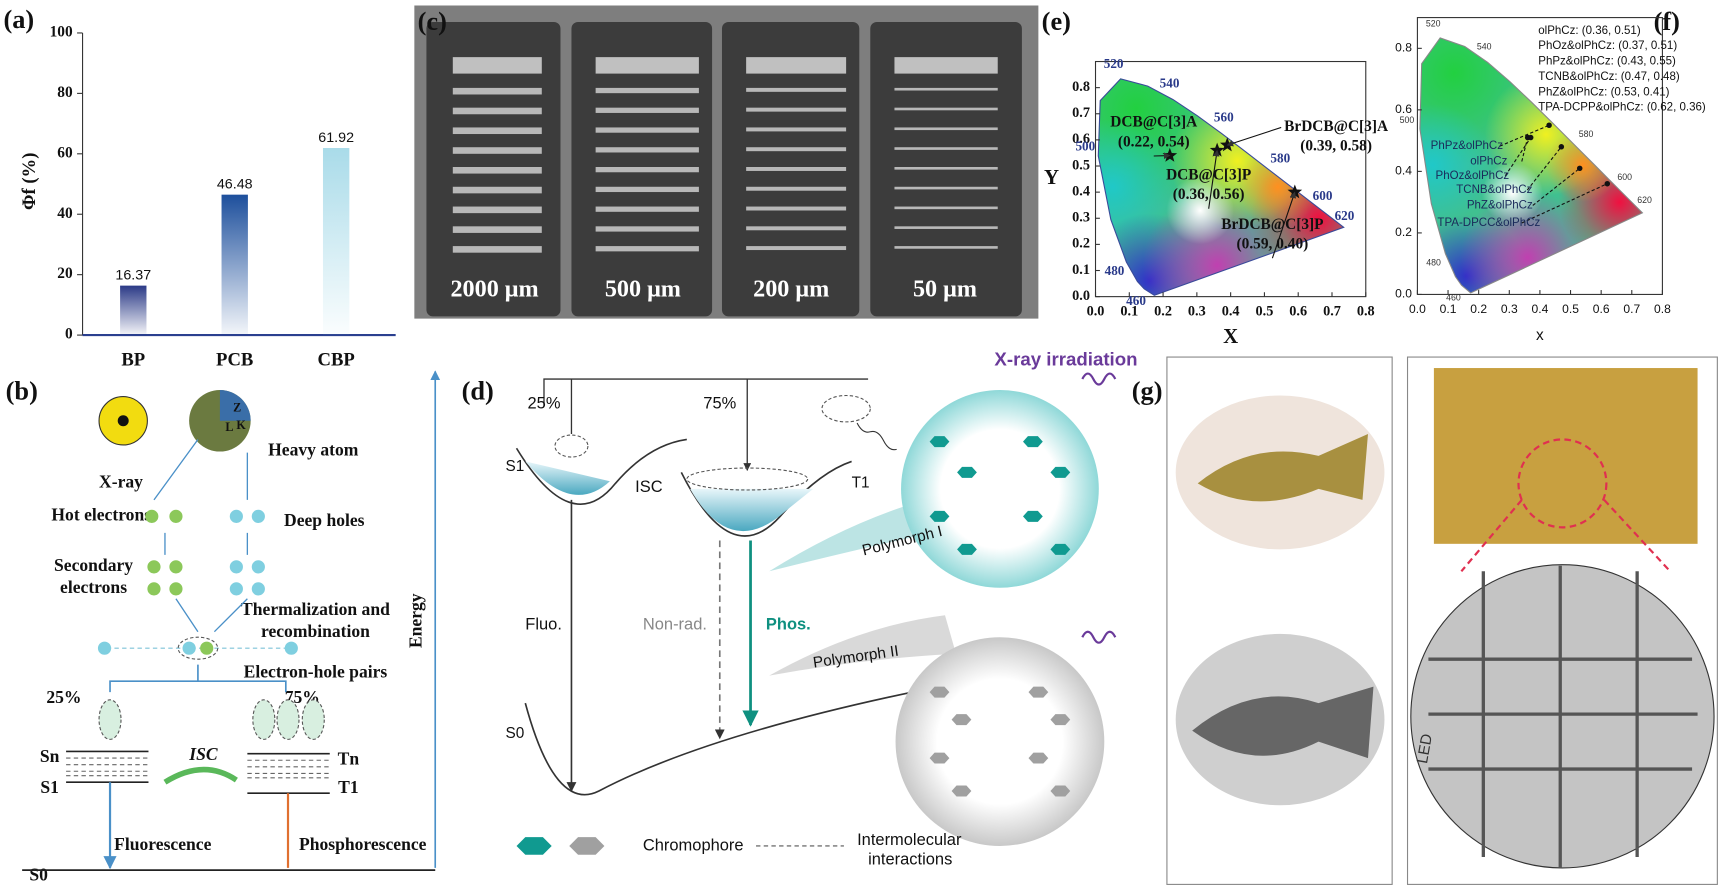  What do you see at coordinates (910, 860) in the screenshot?
I see `legend-label: interactions` at bounding box center [910, 860].